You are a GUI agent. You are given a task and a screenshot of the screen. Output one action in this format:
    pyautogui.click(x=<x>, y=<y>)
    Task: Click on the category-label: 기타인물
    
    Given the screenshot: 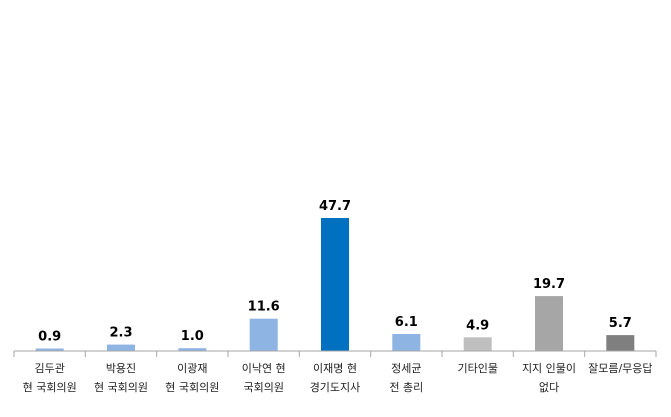 What is the action you would take?
    pyautogui.click(x=477, y=368)
    